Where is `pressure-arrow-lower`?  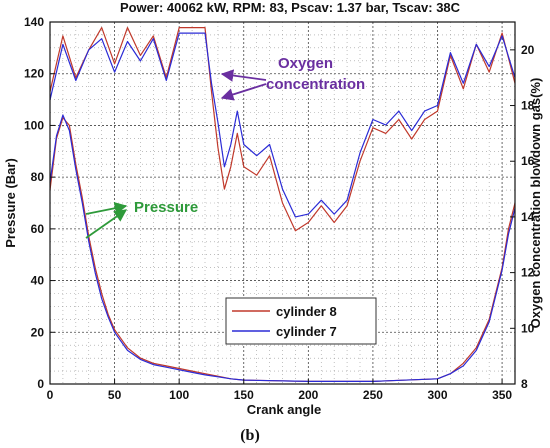
pressure-arrow-lower is located at coordinates (106, 224).